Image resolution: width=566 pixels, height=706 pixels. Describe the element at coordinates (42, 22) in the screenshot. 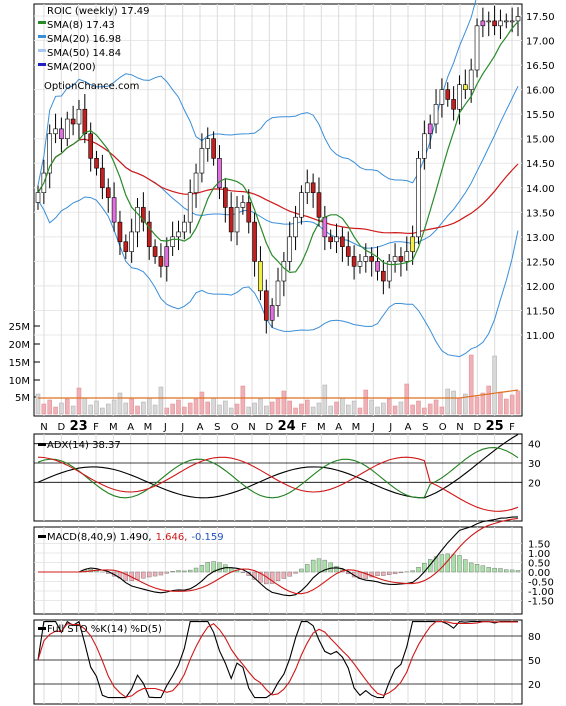

I see `legend-swatch-sma8` at that location.